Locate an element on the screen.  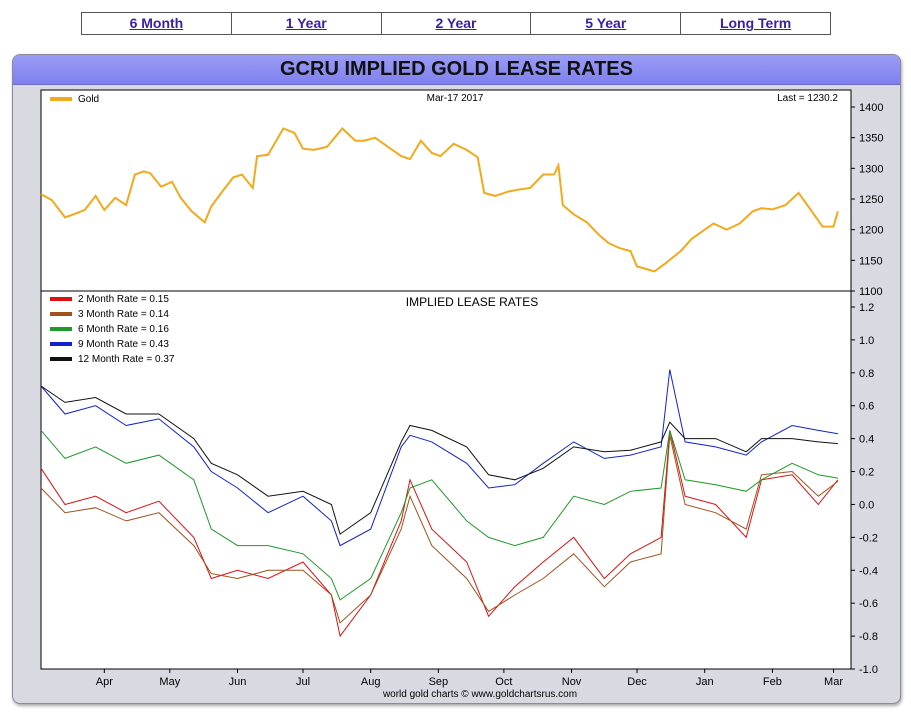
gold-y-tick-label: 1350 is located at coordinates (871, 139).